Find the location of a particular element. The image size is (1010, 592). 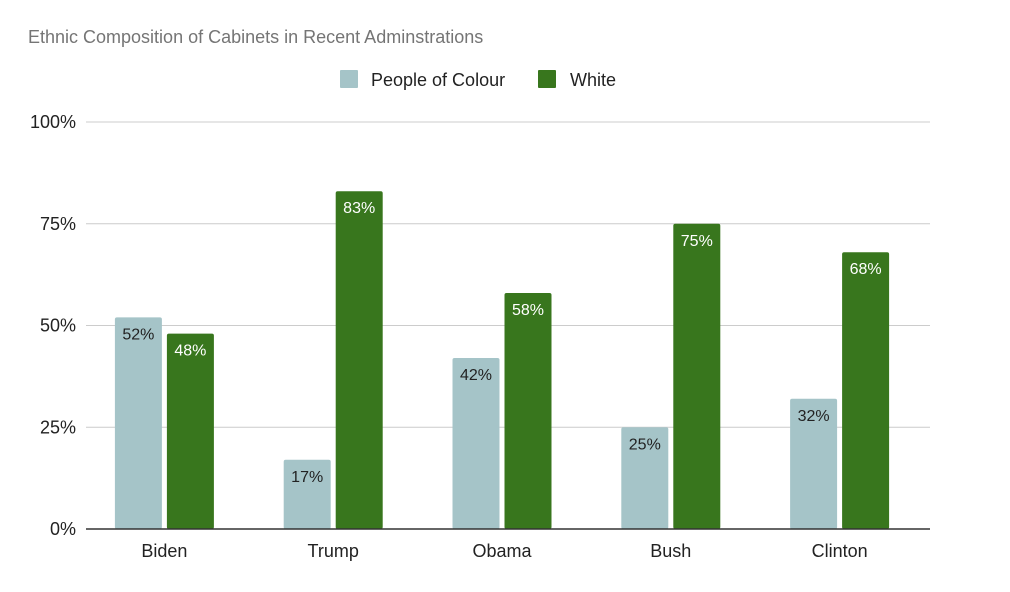

x-tick-label: Obama is located at coordinates (502, 551).